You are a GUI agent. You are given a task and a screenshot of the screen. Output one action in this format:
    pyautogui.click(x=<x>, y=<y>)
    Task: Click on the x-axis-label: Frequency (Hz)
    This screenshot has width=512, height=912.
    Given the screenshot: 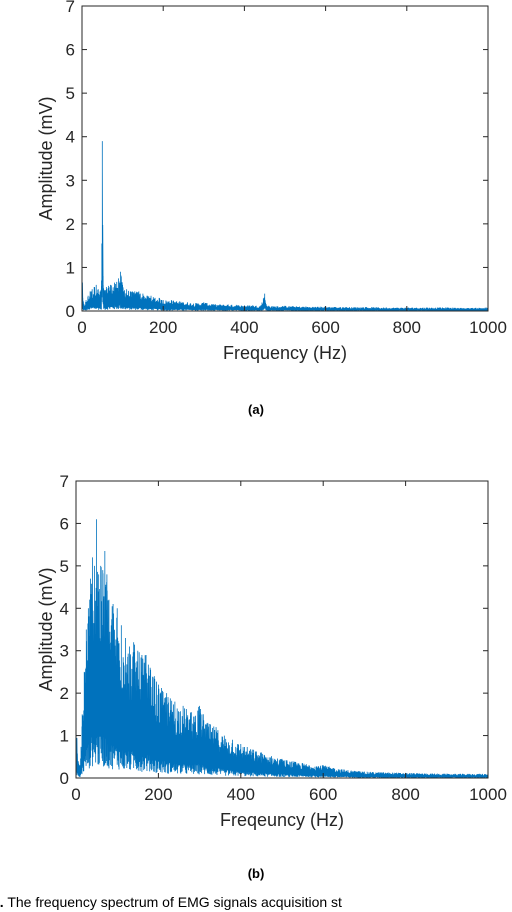 What is the action you would take?
    pyautogui.click(x=285, y=353)
    